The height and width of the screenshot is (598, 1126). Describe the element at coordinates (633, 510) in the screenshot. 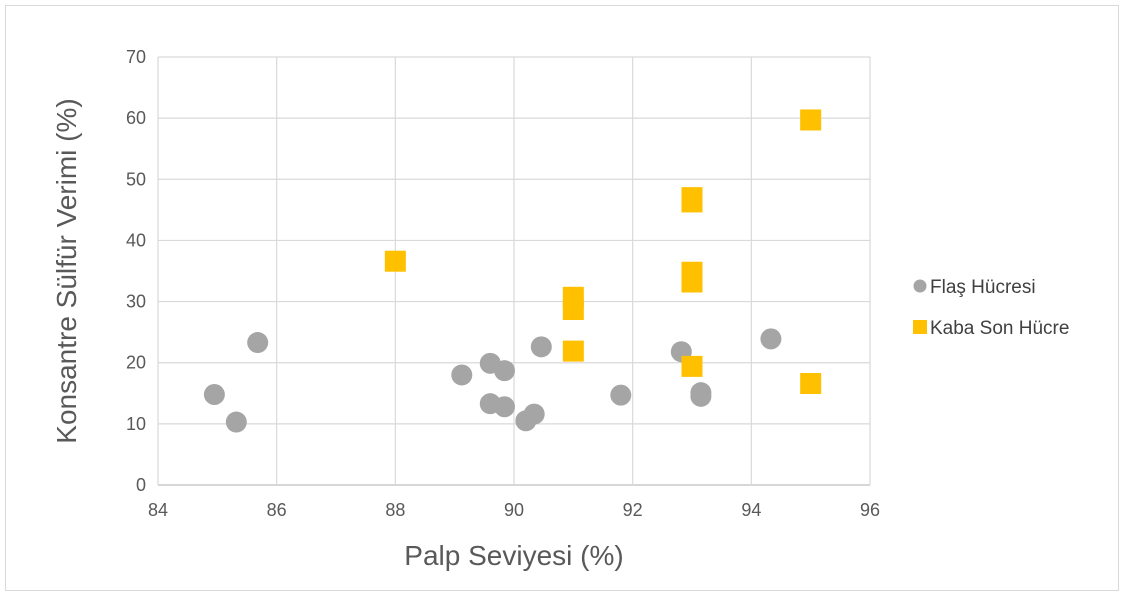

I see `x-tick-label: 92` at that location.